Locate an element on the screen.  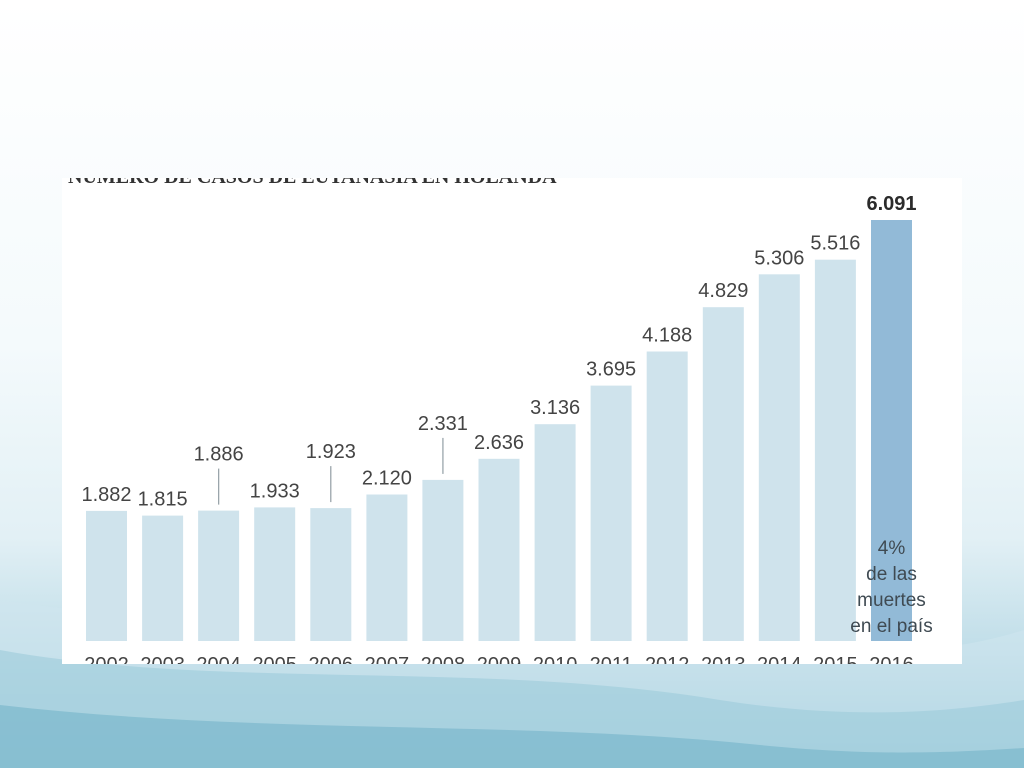
year-label-2003: 2003 is located at coordinates (162, 659).